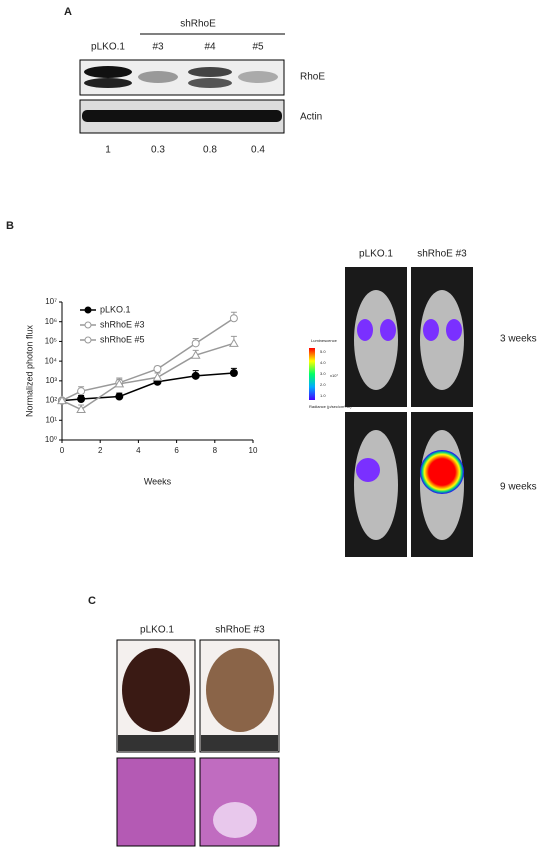  What do you see at coordinates (29, 370) in the screenshot?
I see `y-axis-title: Normalized photon flux` at bounding box center [29, 370].